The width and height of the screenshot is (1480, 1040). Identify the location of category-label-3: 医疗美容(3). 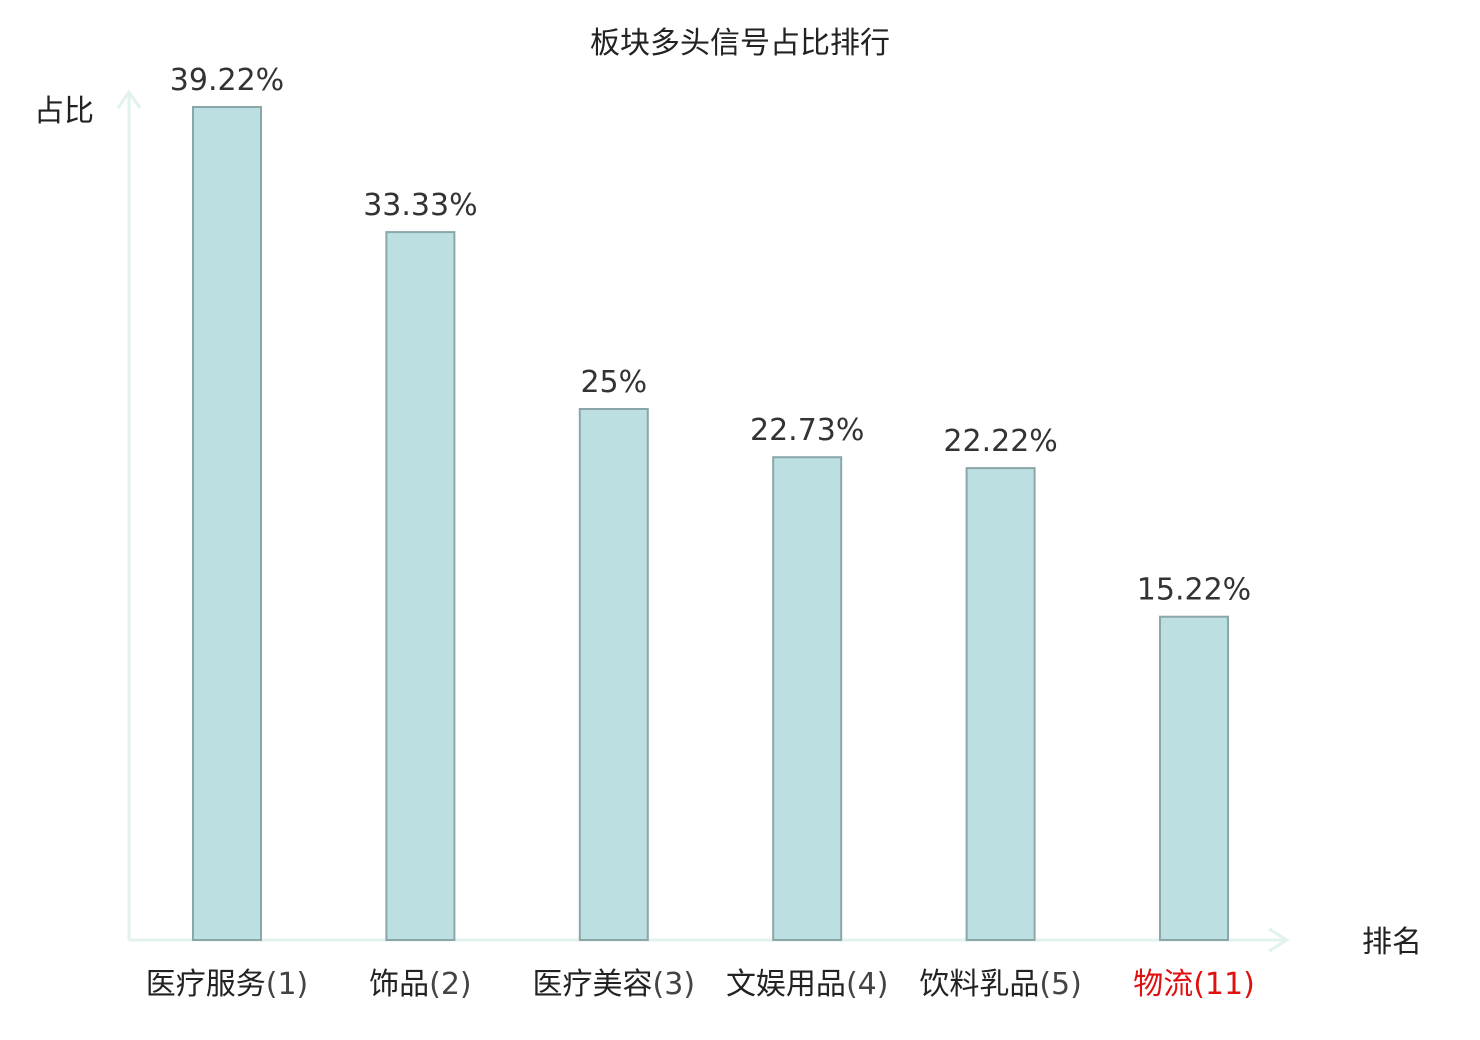
(614, 984).